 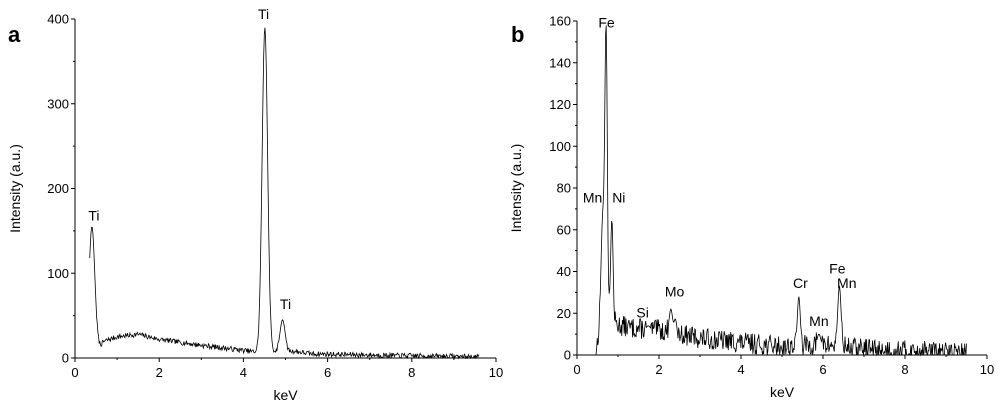 I want to click on y-tick-label: 400, so click(x=58, y=19).